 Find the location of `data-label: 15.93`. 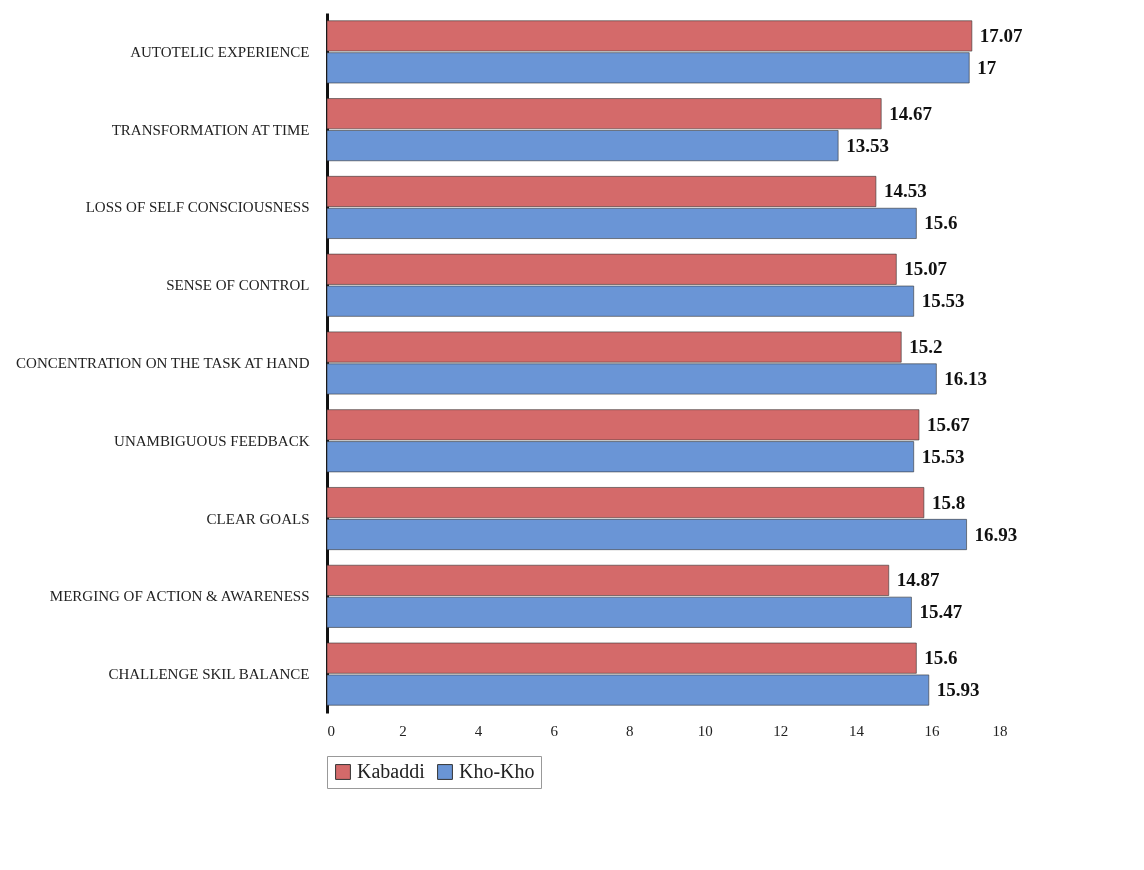

data-label: 15.93 is located at coordinates (958, 690).